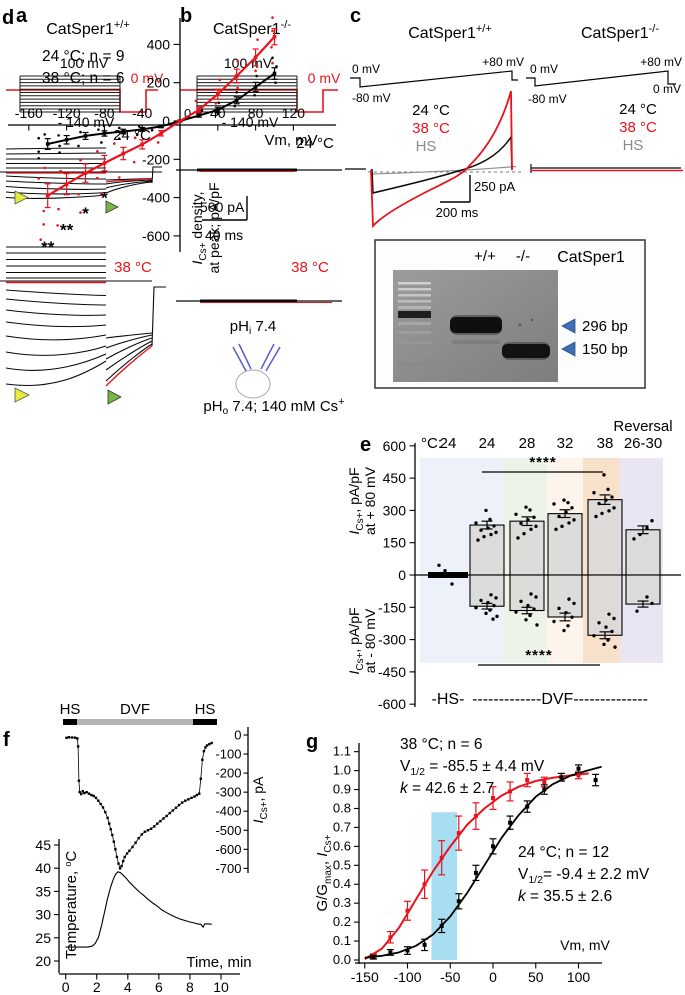 Image resolution: width=685 pixels, height=995 pixels. I want to click on legend-entry: 24 °C; n = 9, so click(83, 56).